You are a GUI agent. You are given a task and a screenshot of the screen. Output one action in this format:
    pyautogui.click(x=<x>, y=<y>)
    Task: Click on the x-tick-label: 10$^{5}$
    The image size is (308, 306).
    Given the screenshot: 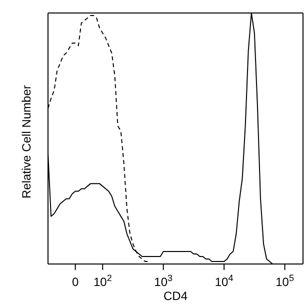 What is the action you would take?
    pyautogui.click(x=285, y=281)
    